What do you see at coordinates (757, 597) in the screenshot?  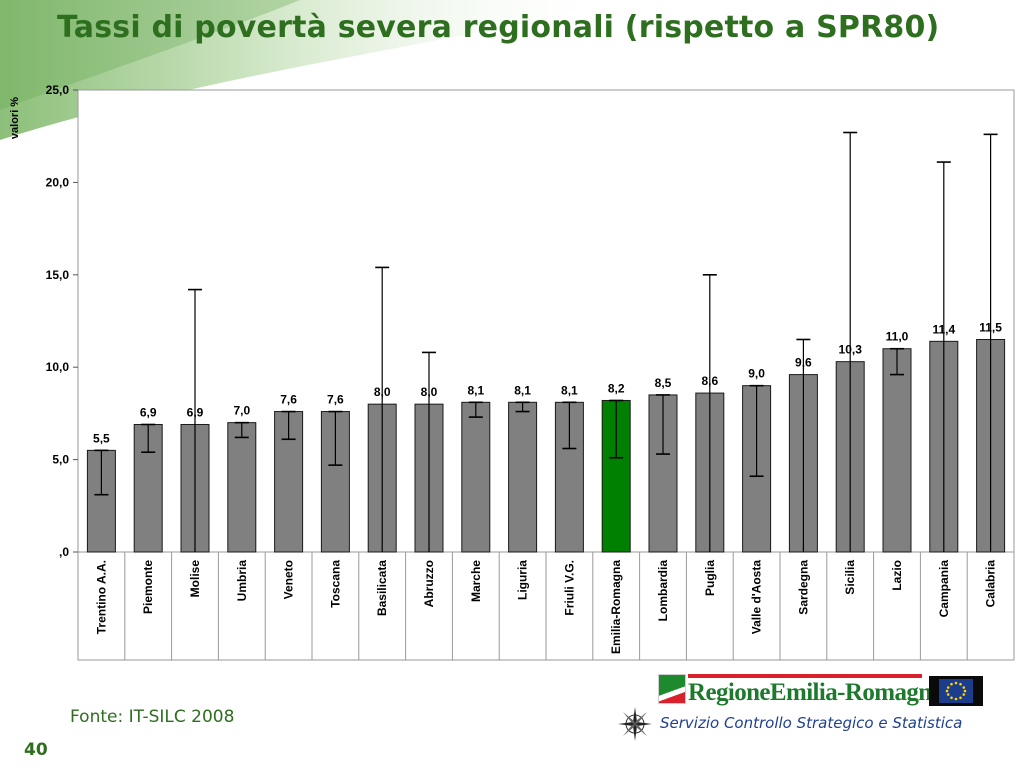 I see `category-label: Valle d'Aosta` at bounding box center [757, 597].